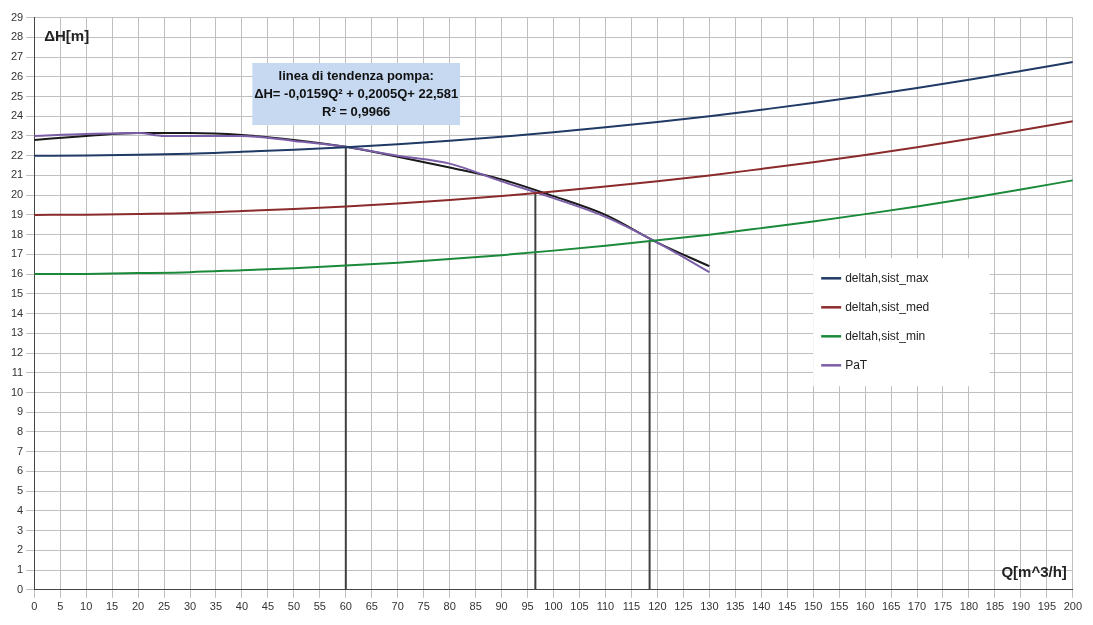 This screenshot has width=1093, height=625. What do you see at coordinates (17, 16) in the screenshot?
I see `y-tick-label: 29` at bounding box center [17, 16].